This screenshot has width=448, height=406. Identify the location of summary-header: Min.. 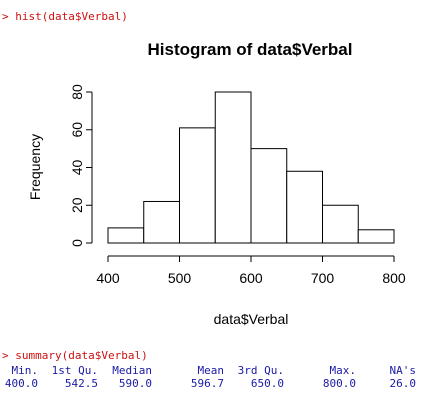
(25, 370).